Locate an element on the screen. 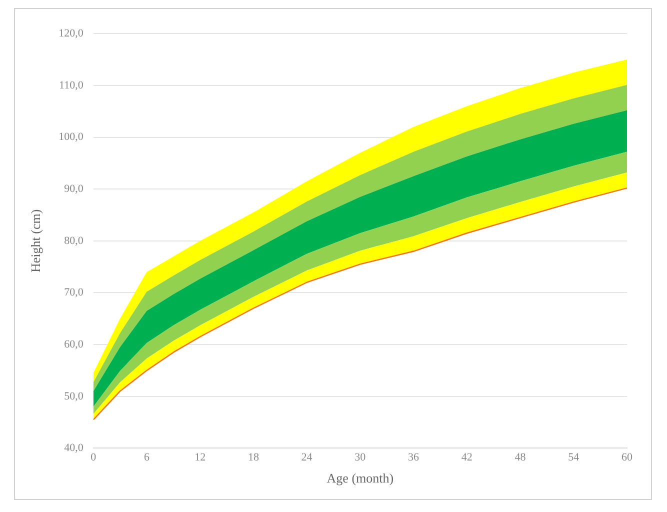 The width and height of the screenshot is (667, 512). x-axis-title: Age (month) is located at coordinates (360, 478).